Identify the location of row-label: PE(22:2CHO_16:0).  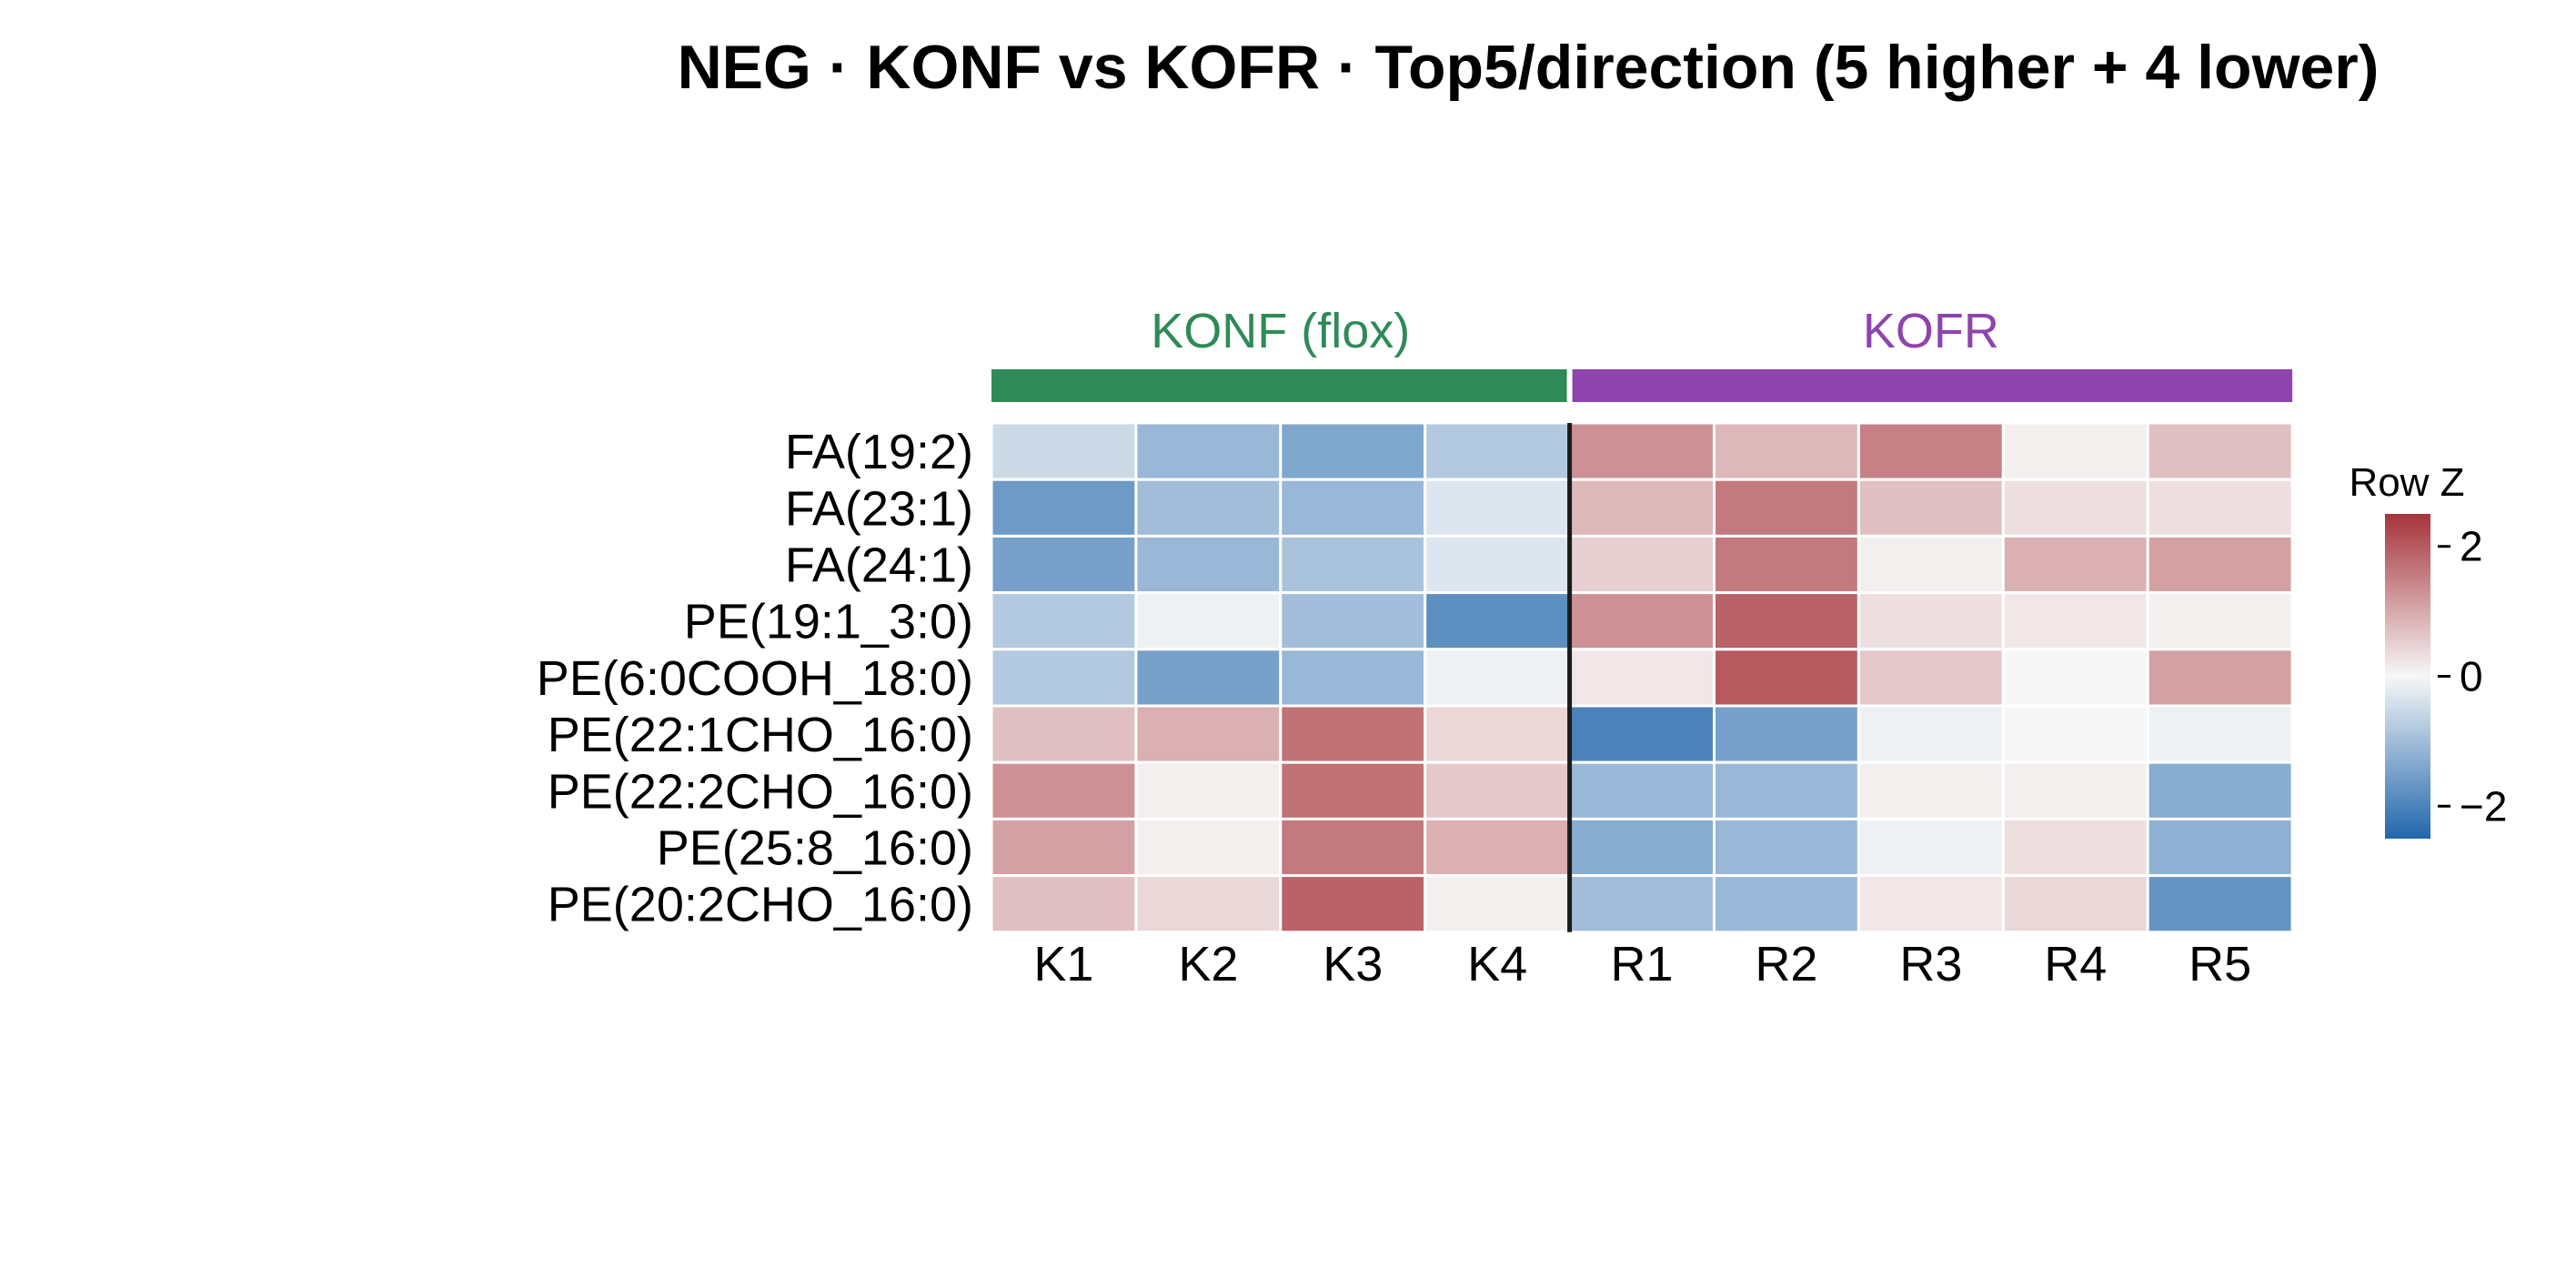
(760, 791).